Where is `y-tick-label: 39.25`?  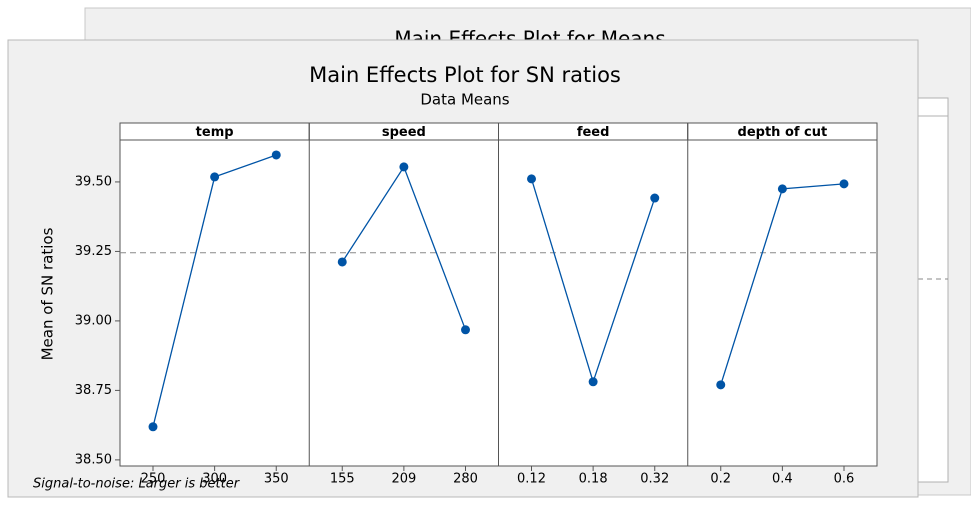
y-tick-label: 39.25 is located at coordinates (93, 251).